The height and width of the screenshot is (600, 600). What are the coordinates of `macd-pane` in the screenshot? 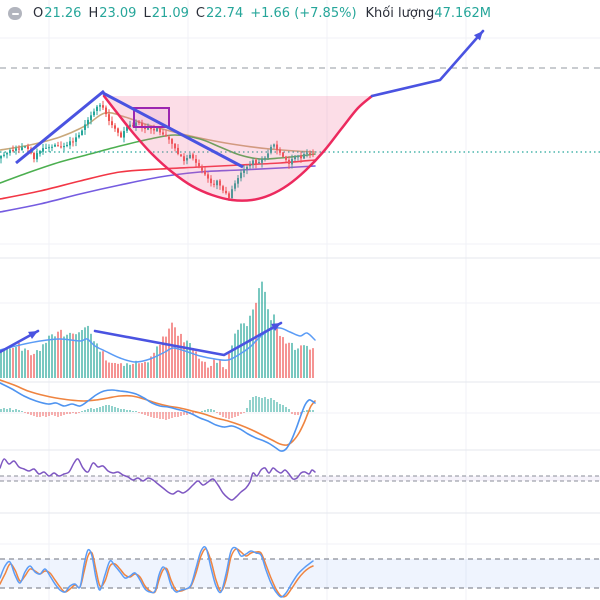 It's located at (158, 415).